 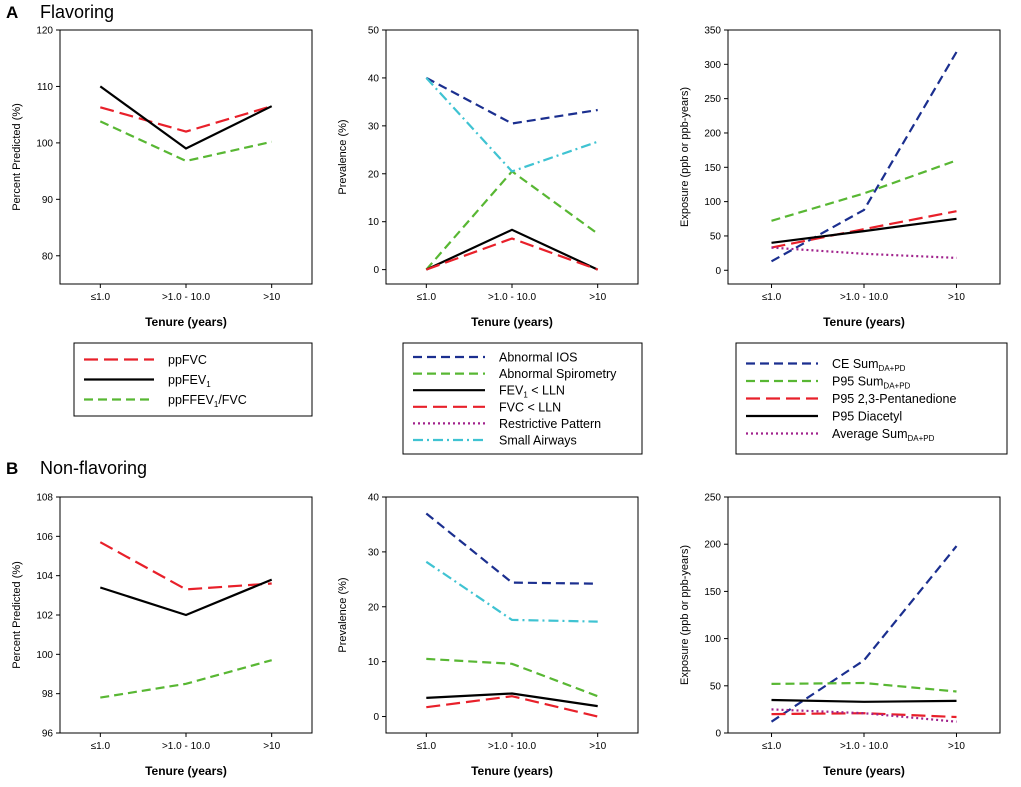 What do you see at coordinates (12, 12) in the screenshot?
I see `section-a-letter: A` at bounding box center [12, 12].